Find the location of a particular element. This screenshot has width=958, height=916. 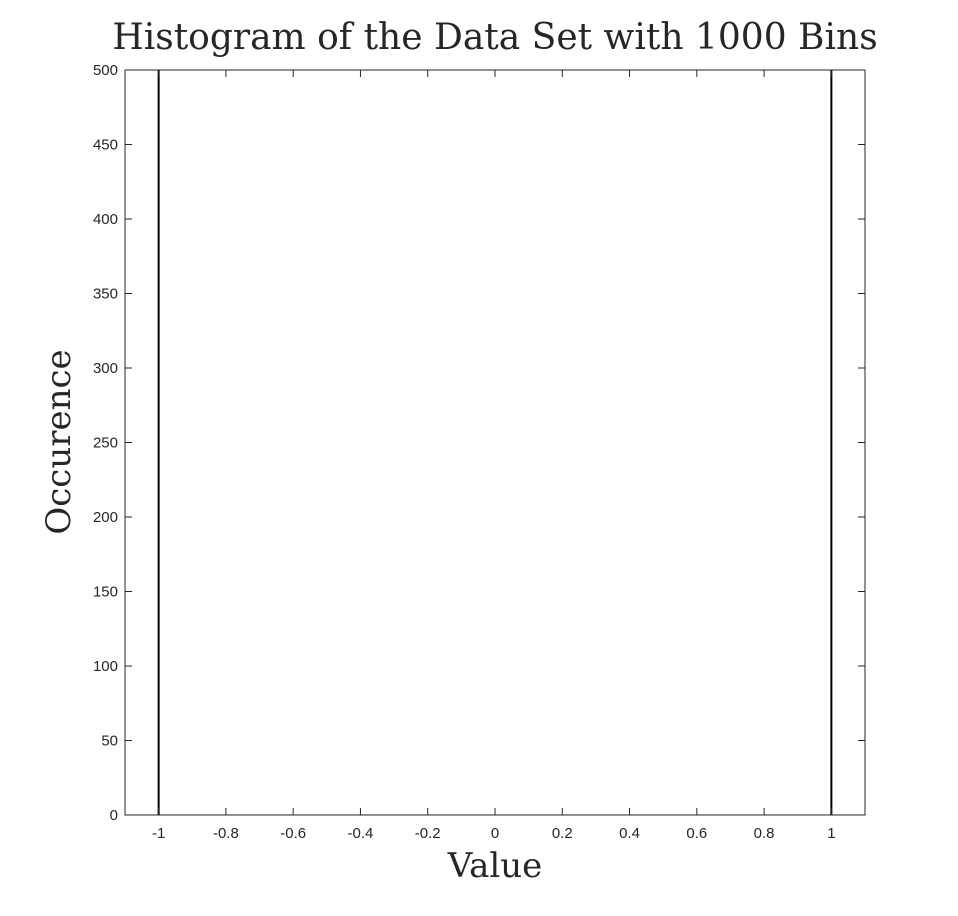

x-tick-label: -0.4 is located at coordinates (361, 833).